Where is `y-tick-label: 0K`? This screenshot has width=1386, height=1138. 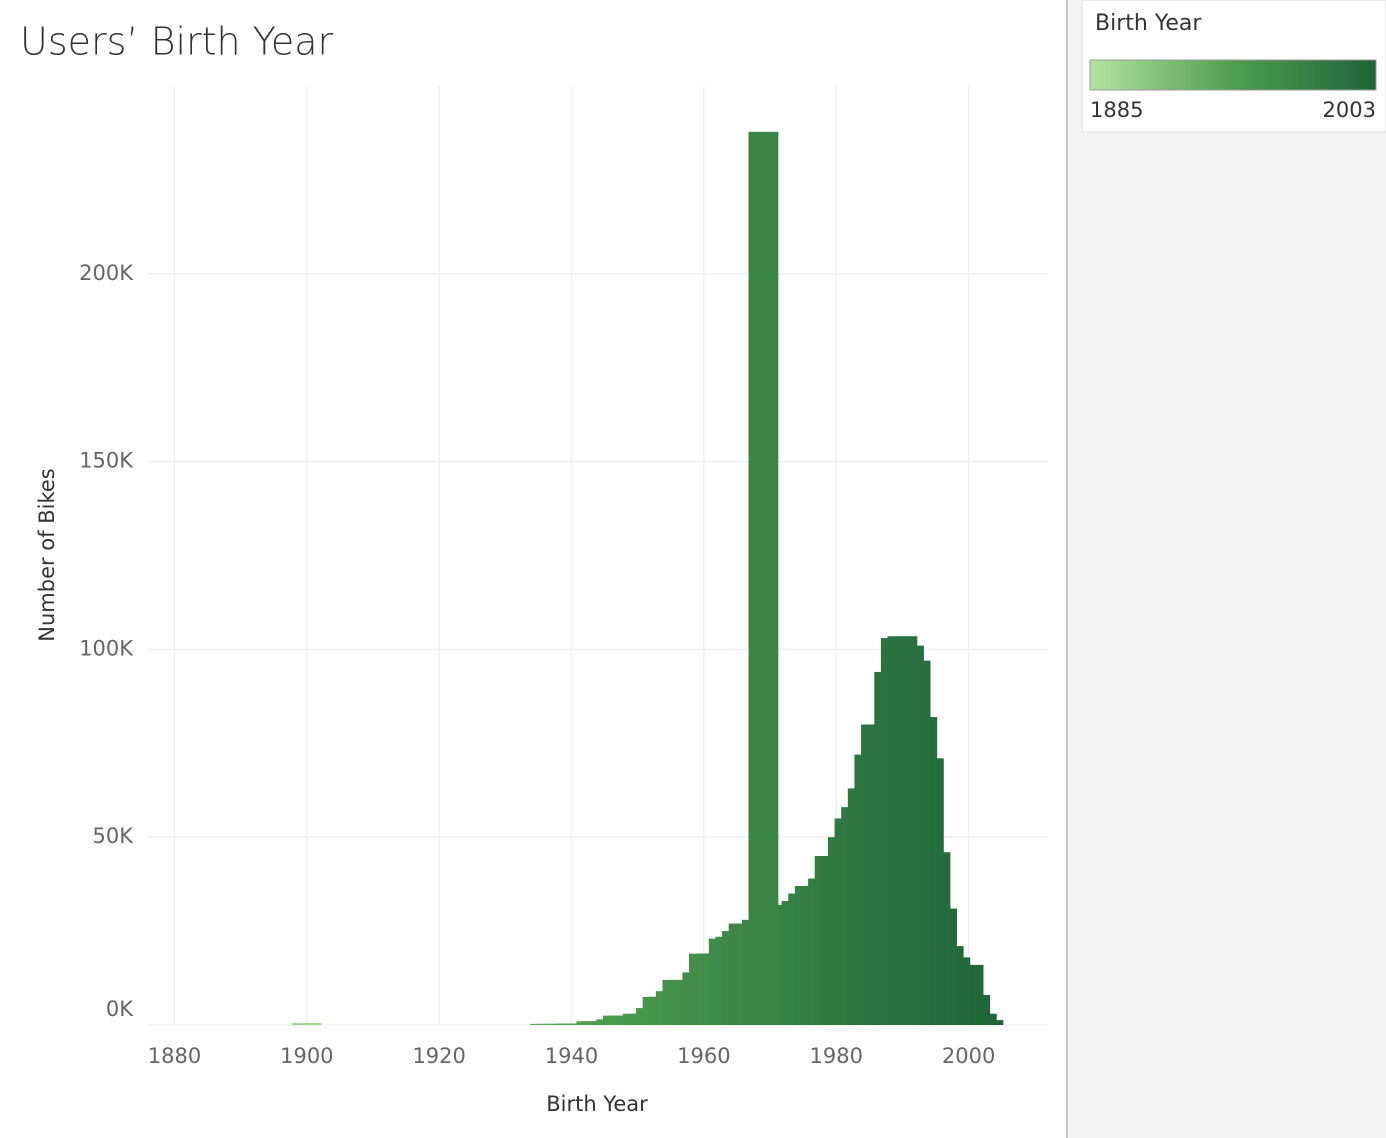 y-tick-label: 0K is located at coordinates (120, 1009).